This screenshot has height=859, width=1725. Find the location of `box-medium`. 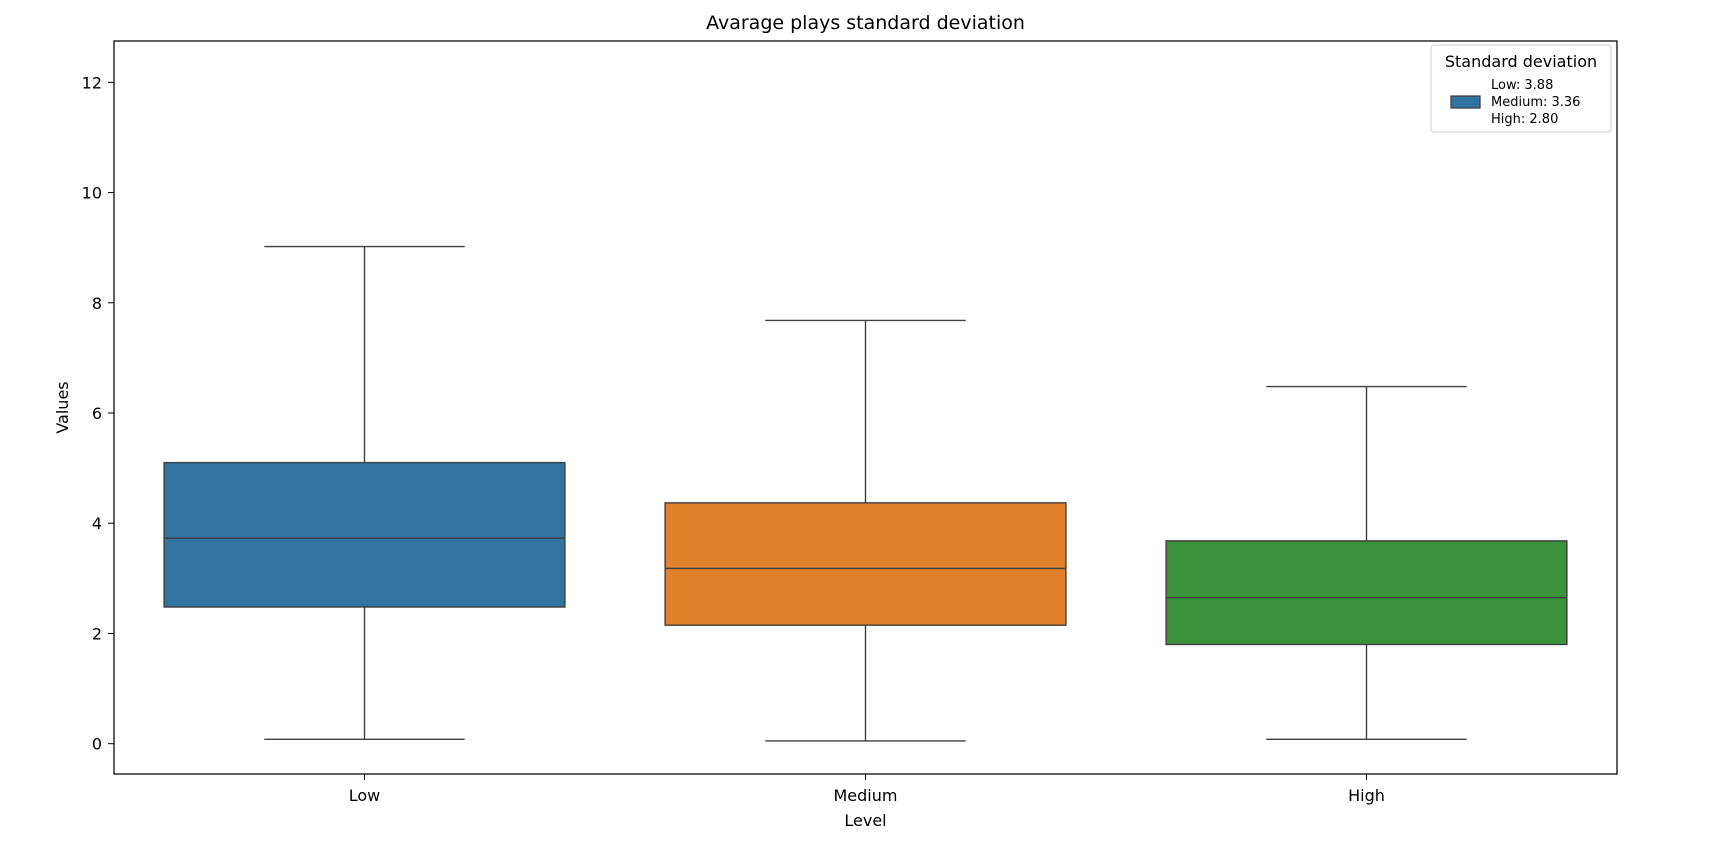

box-medium is located at coordinates (865, 564).